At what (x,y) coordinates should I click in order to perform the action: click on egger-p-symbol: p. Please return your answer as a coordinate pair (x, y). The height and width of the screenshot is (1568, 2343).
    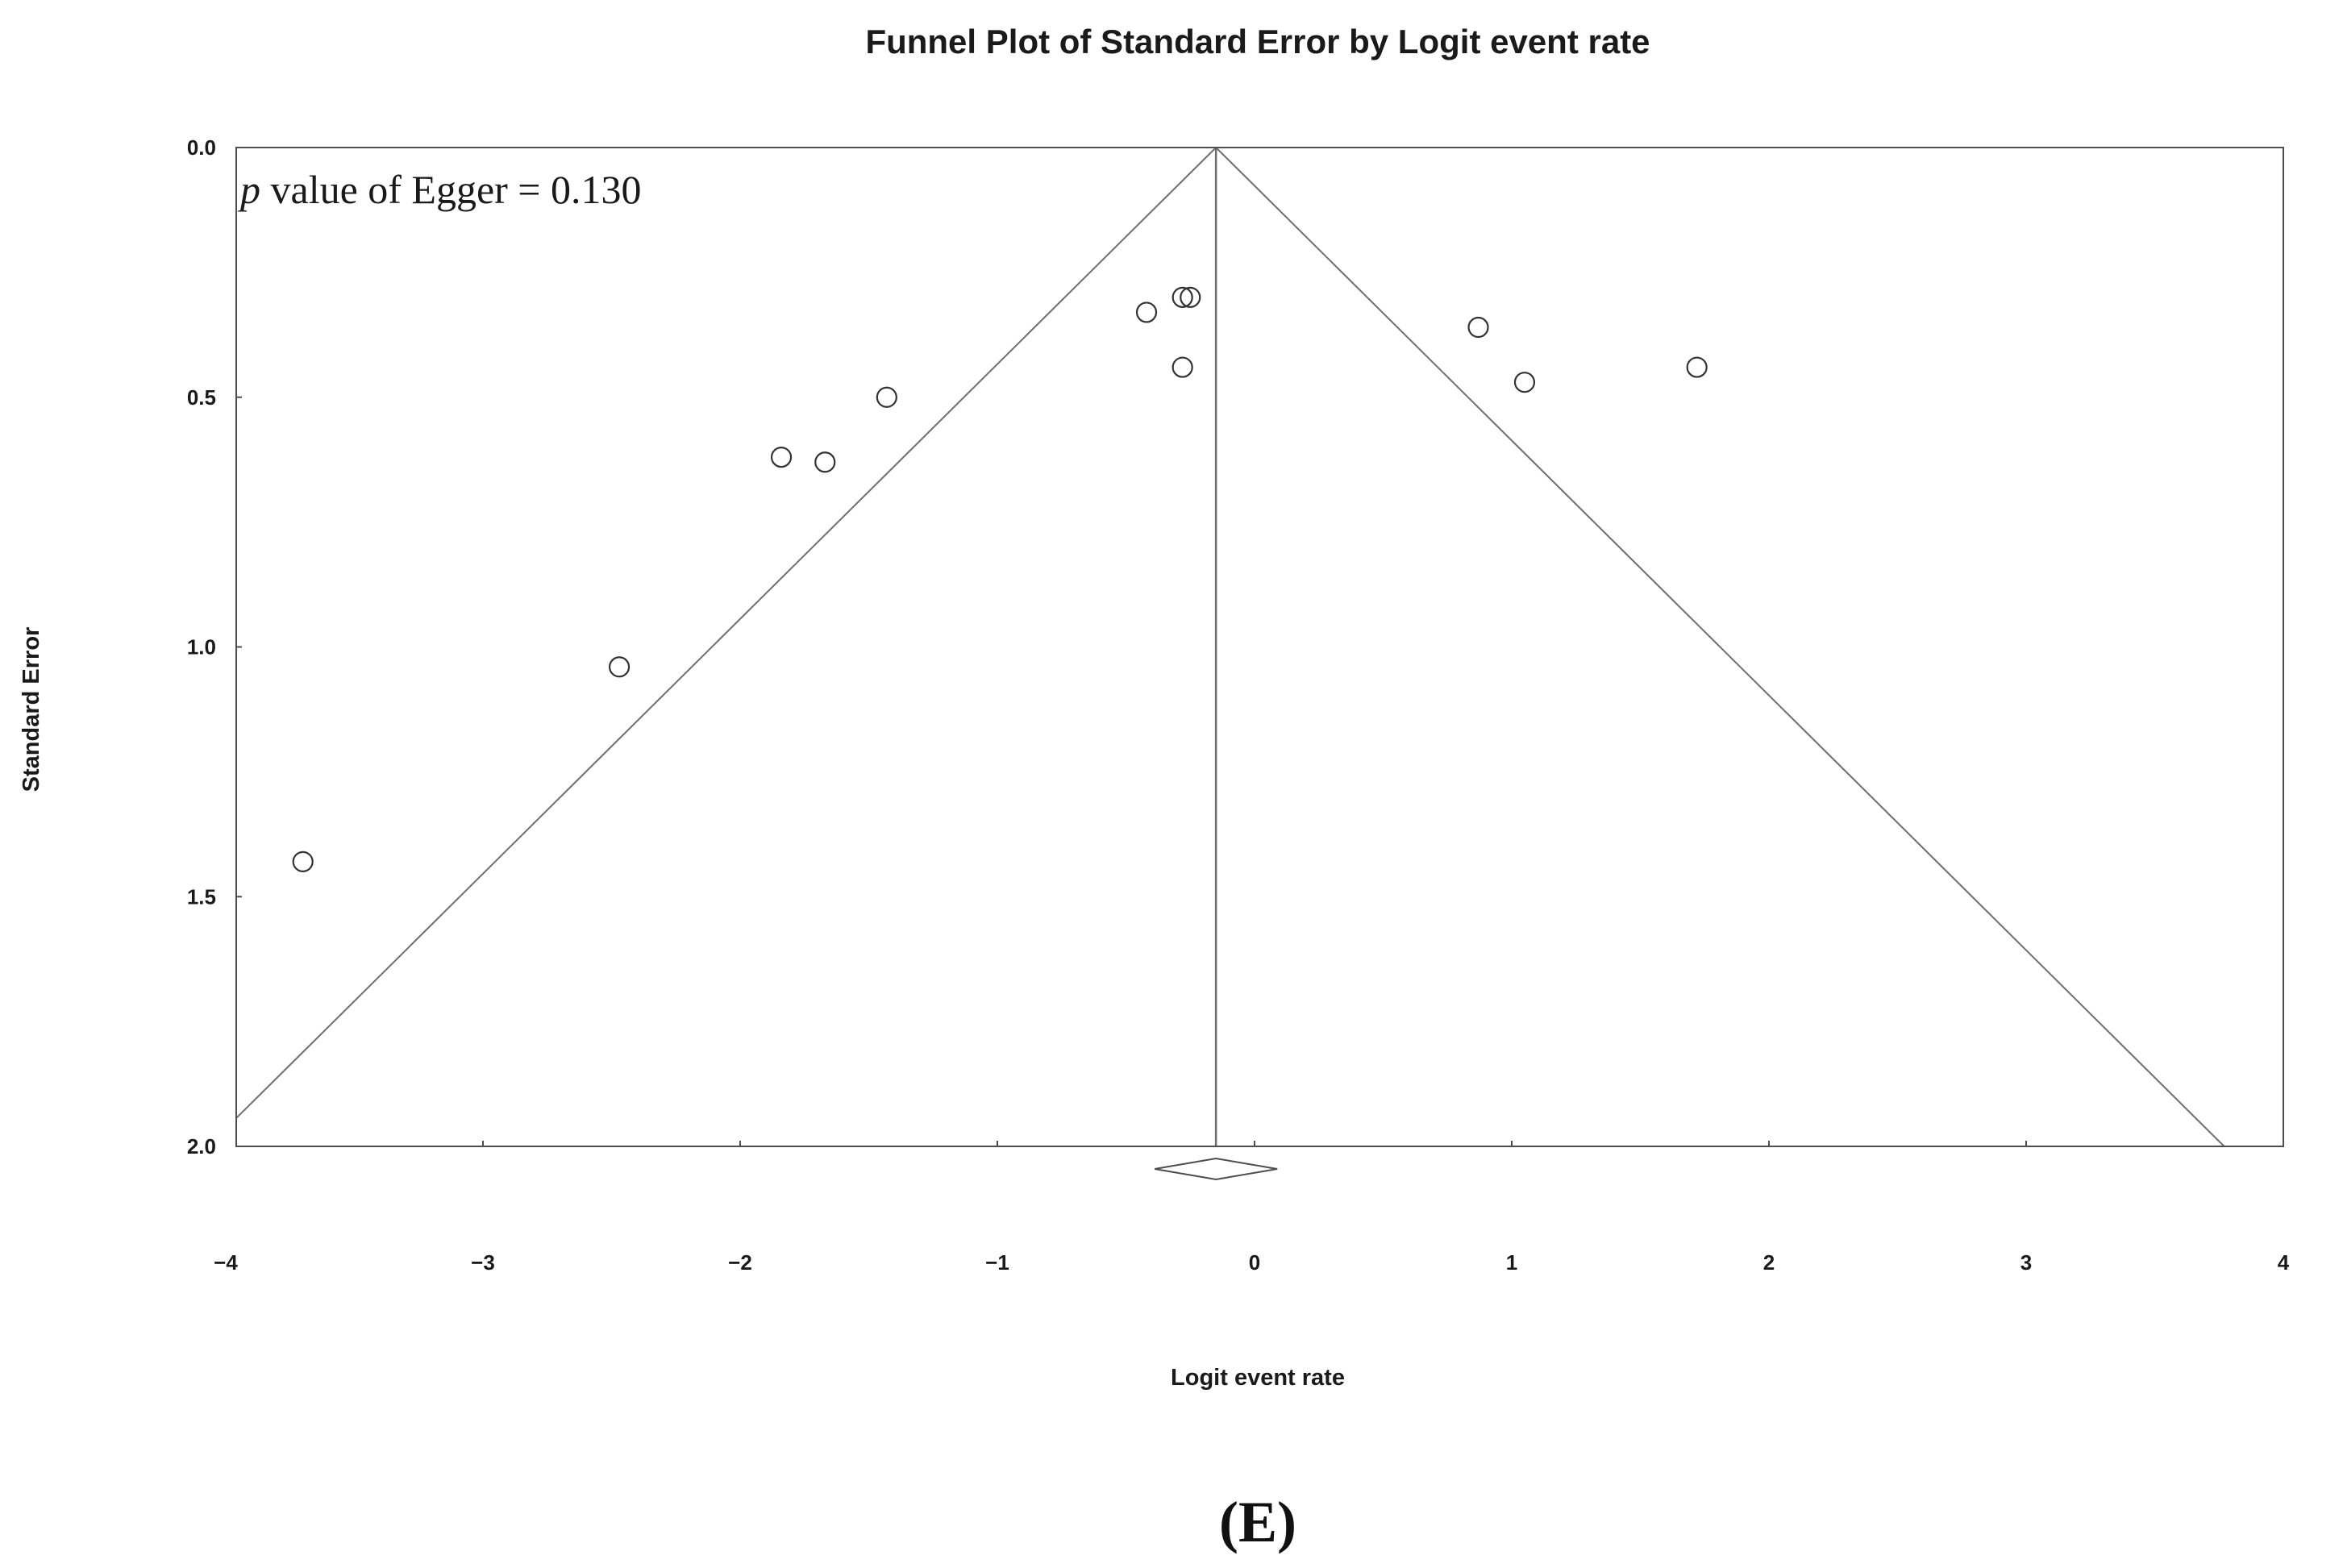
    Looking at the image, I should click on (249, 189).